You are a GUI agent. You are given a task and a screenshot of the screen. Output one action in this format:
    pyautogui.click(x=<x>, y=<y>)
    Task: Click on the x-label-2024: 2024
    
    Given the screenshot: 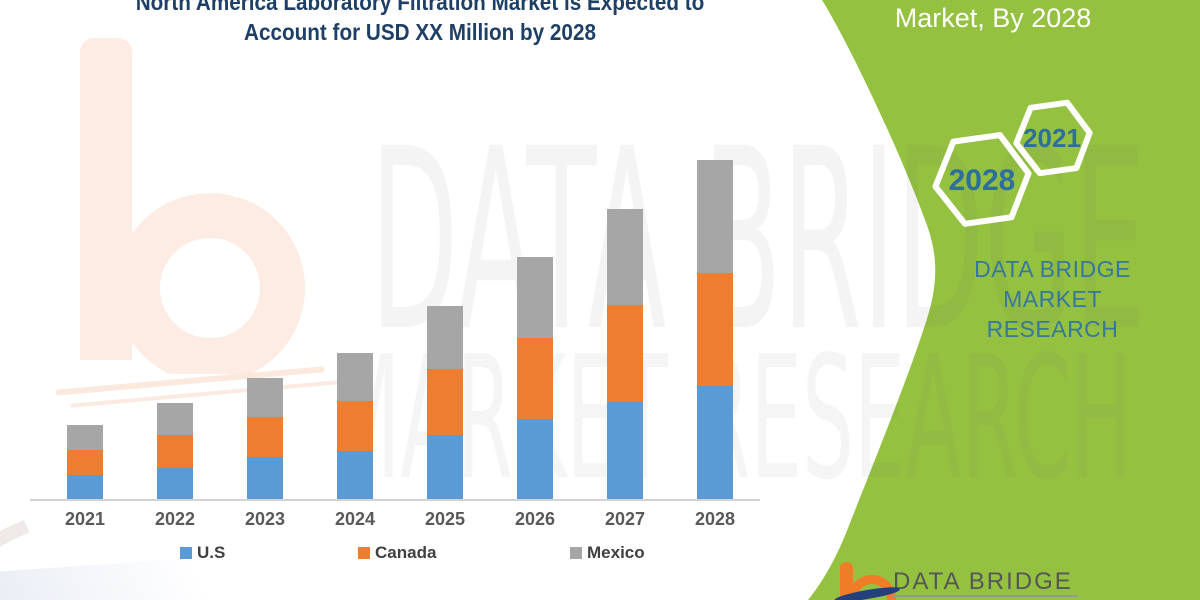 What is the action you would take?
    pyautogui.click(x=355, y=519)
    